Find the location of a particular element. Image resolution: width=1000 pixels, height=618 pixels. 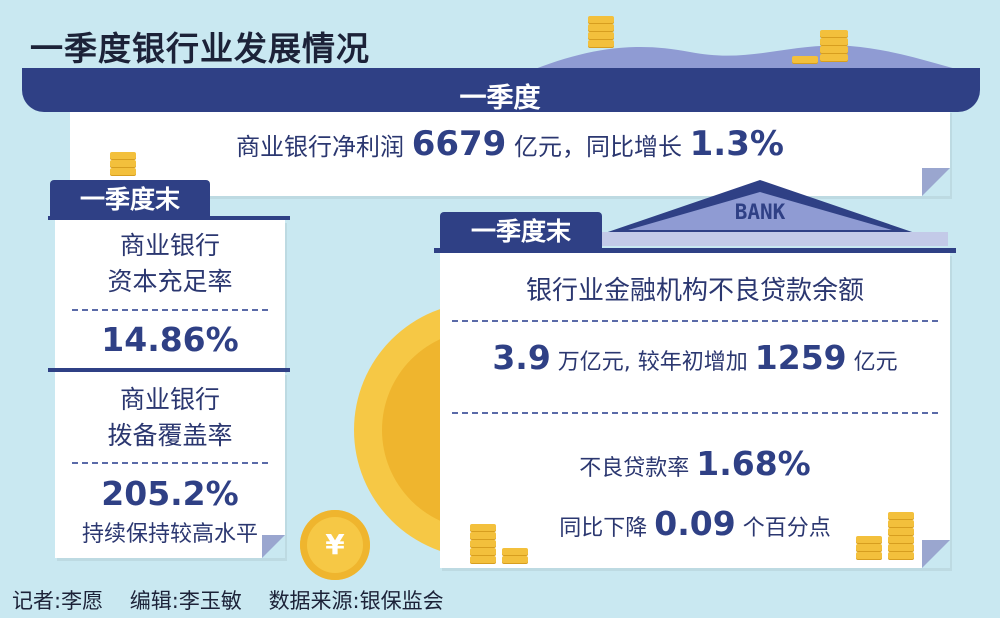

net-profit-value: 6679 is located at coordinates (459, 144).